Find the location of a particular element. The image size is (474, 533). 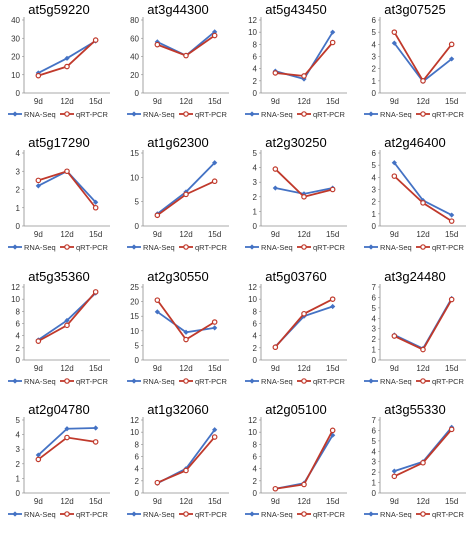

chart-panel: 0 1 2 3 4 5 6 7 9d 12d 15d RNA-Seq qRT-PCR at3g24480 is located at coordinates (415, 333).